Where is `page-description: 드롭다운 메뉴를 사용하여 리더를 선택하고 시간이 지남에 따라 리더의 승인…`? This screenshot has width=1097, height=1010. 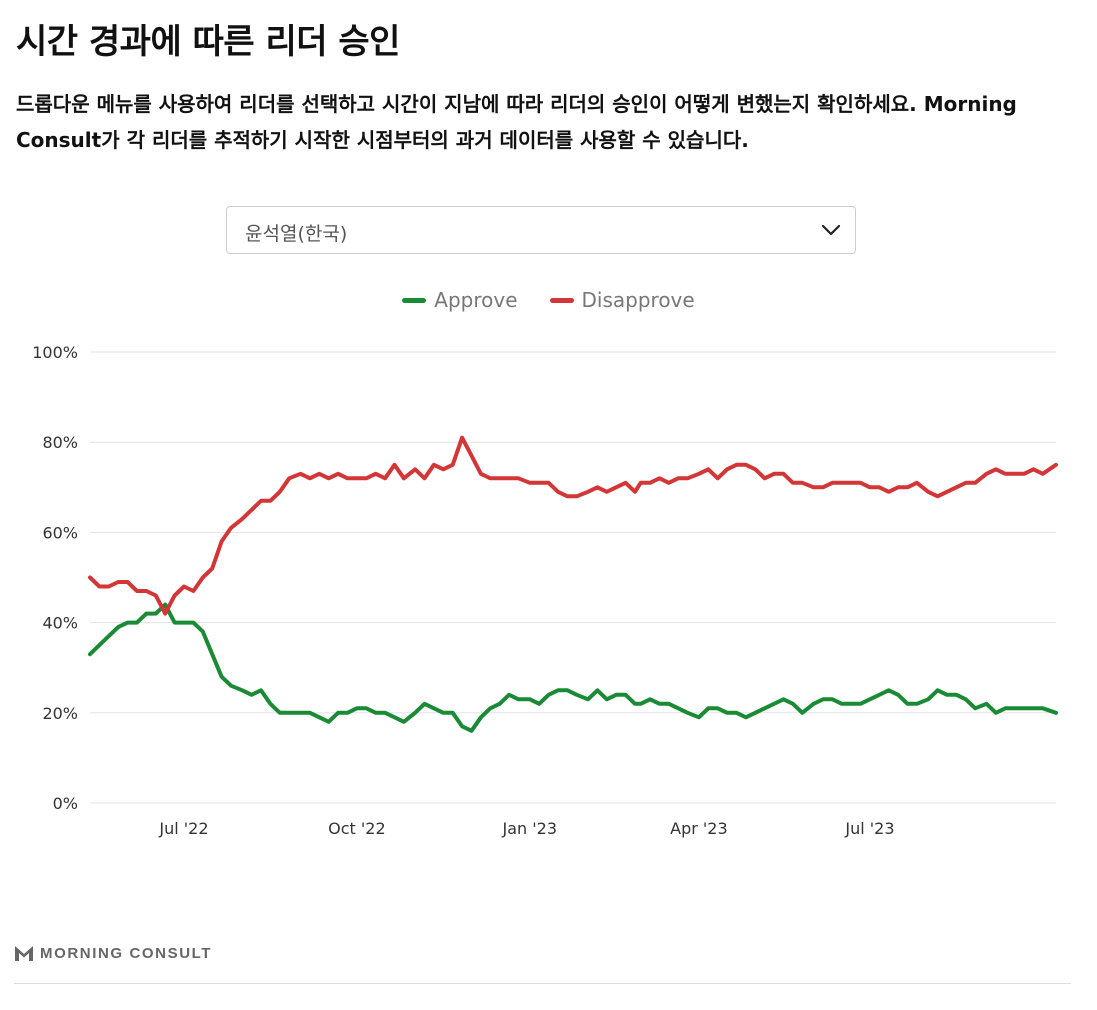
page-description: 드롭다운 메뉴를 사용하여 리더를 선택하고 시간이 지남에 따라 리더의 승인… is located at coordinates (516, 122).